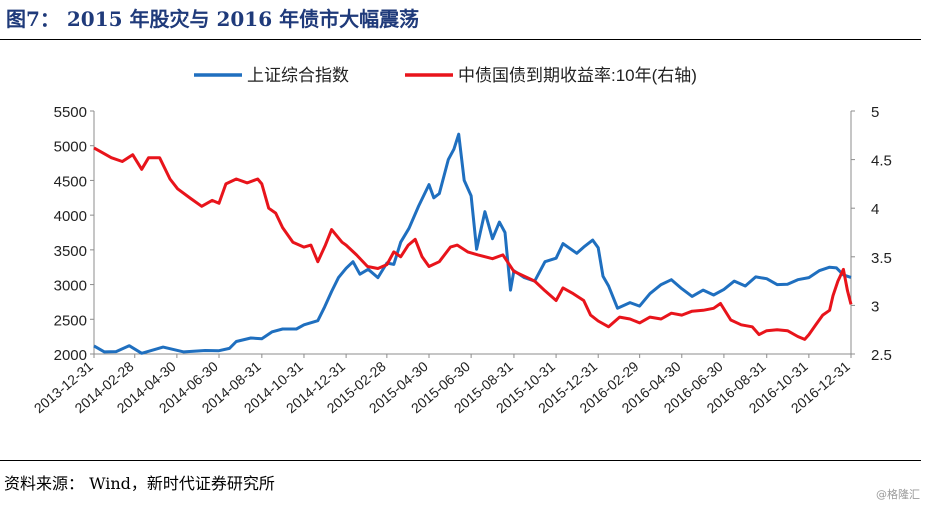  Describe the element at coordinates (70, 251) in the screenshot. I see `left-tick-label: 3500` at that location.